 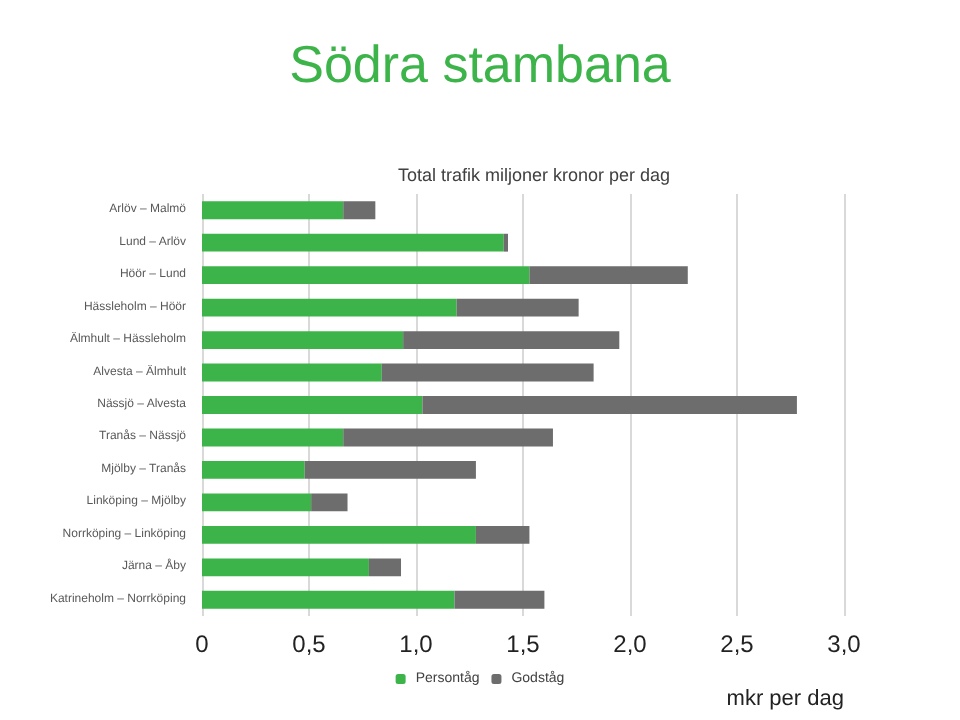 I want to click on x-tick-label: 1,5, so click(x=523, y=644).